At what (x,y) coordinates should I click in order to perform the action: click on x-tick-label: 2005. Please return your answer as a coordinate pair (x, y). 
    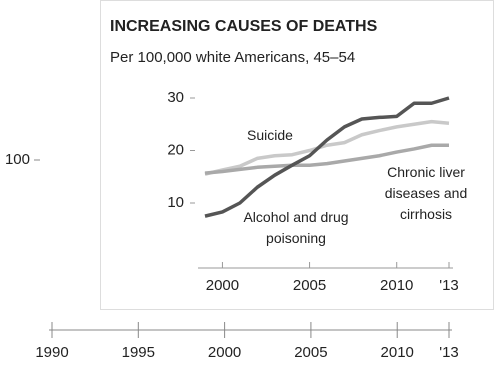
    Looking at the image, I should click on (309, 285).